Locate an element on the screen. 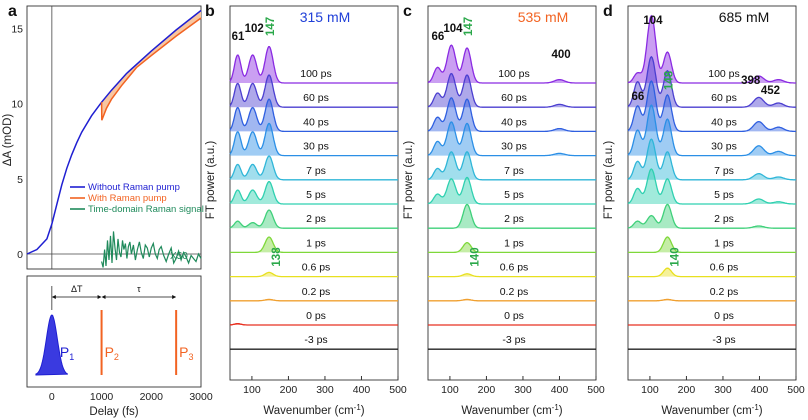  panel-a-letter: a is located at coordinates (12, 11).